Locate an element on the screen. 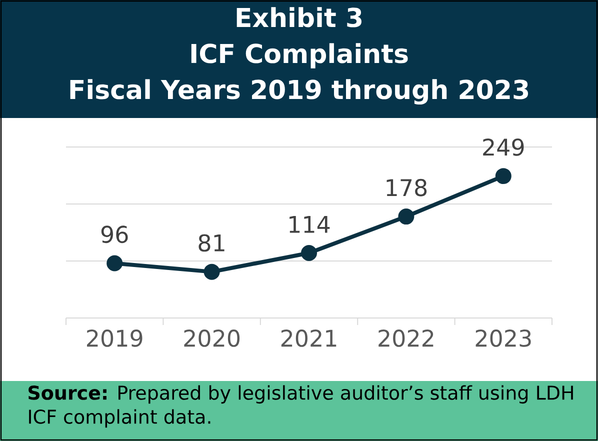 The height and width of the screenshot is (441, 598). text: Source: Prepared by legislative auditor’s staff using LDH ICF complaint data. is located at coordinates (300, 406).